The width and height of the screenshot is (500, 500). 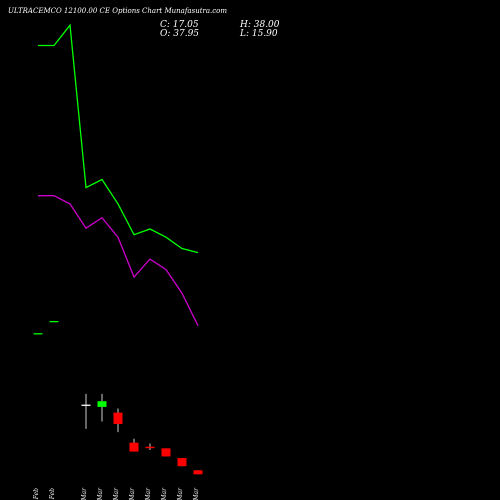 I want to click on x-tick-label: 12 Mar, so click(x=180, y=493).